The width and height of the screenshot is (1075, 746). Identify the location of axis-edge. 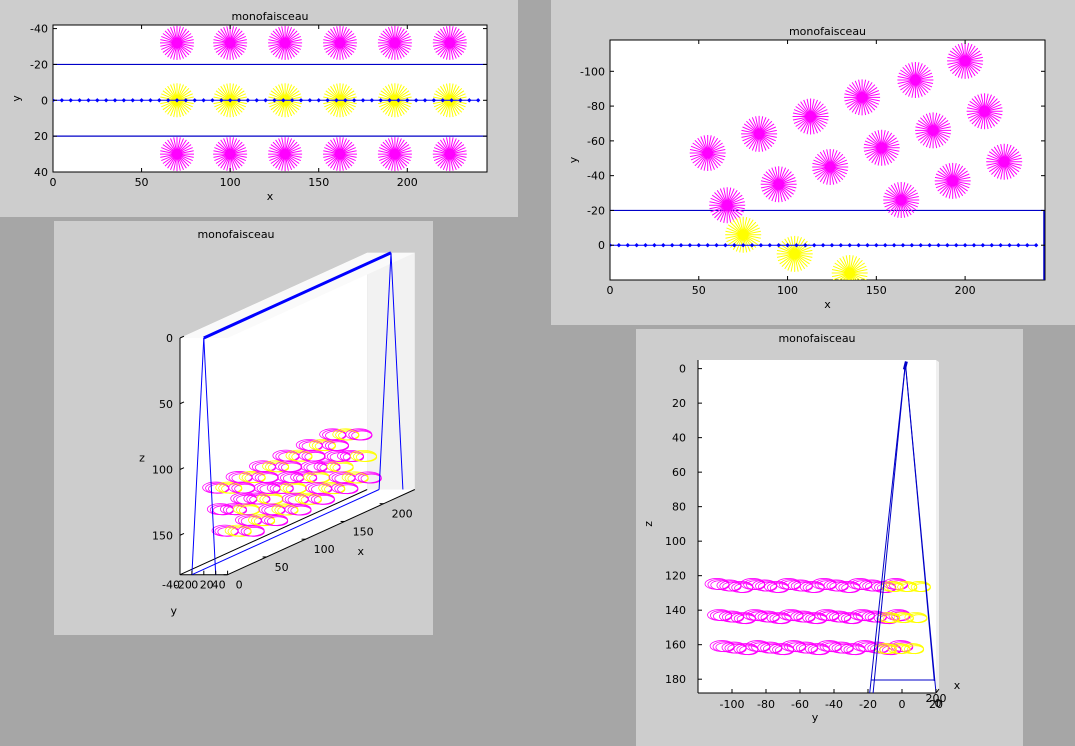
(273, 532).